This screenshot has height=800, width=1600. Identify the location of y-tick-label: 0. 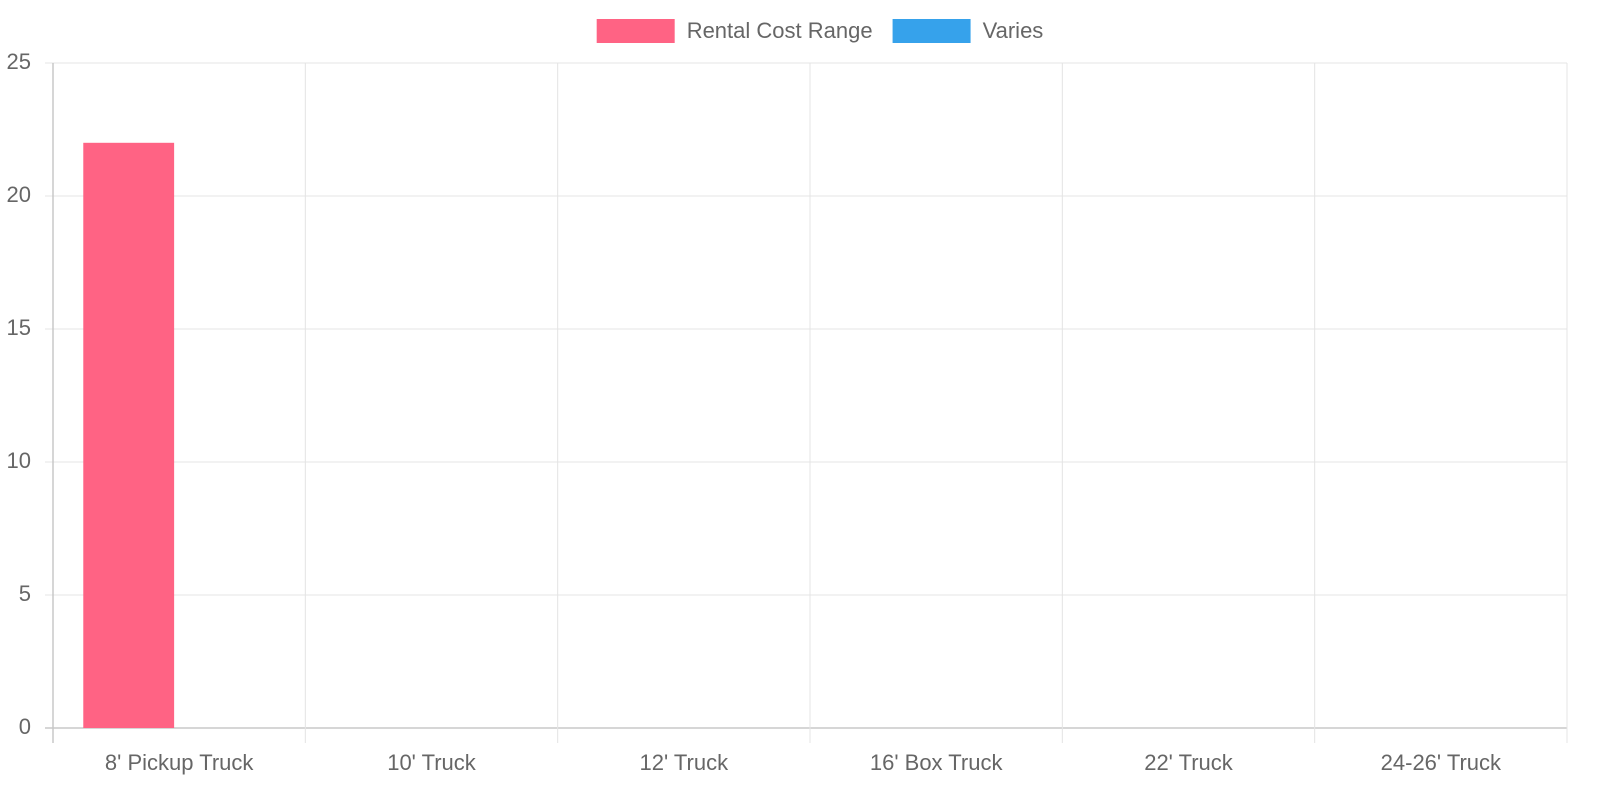
(25, 726).